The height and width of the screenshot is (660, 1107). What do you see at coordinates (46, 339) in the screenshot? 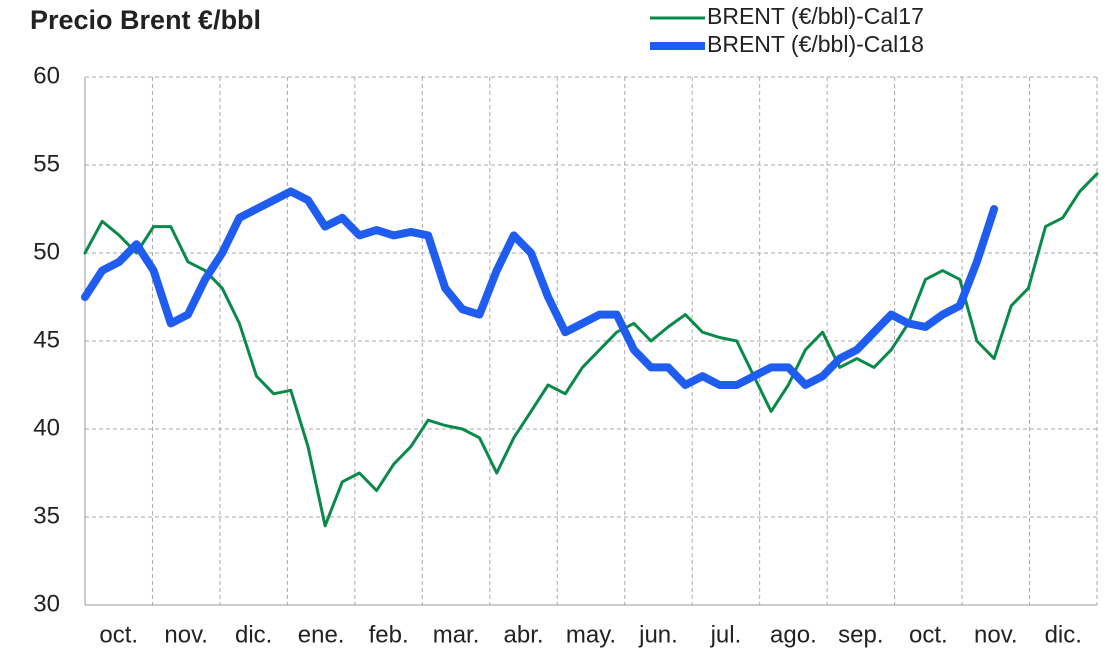
I see `y-tick-label: 45` at bounding box center [46, 339].